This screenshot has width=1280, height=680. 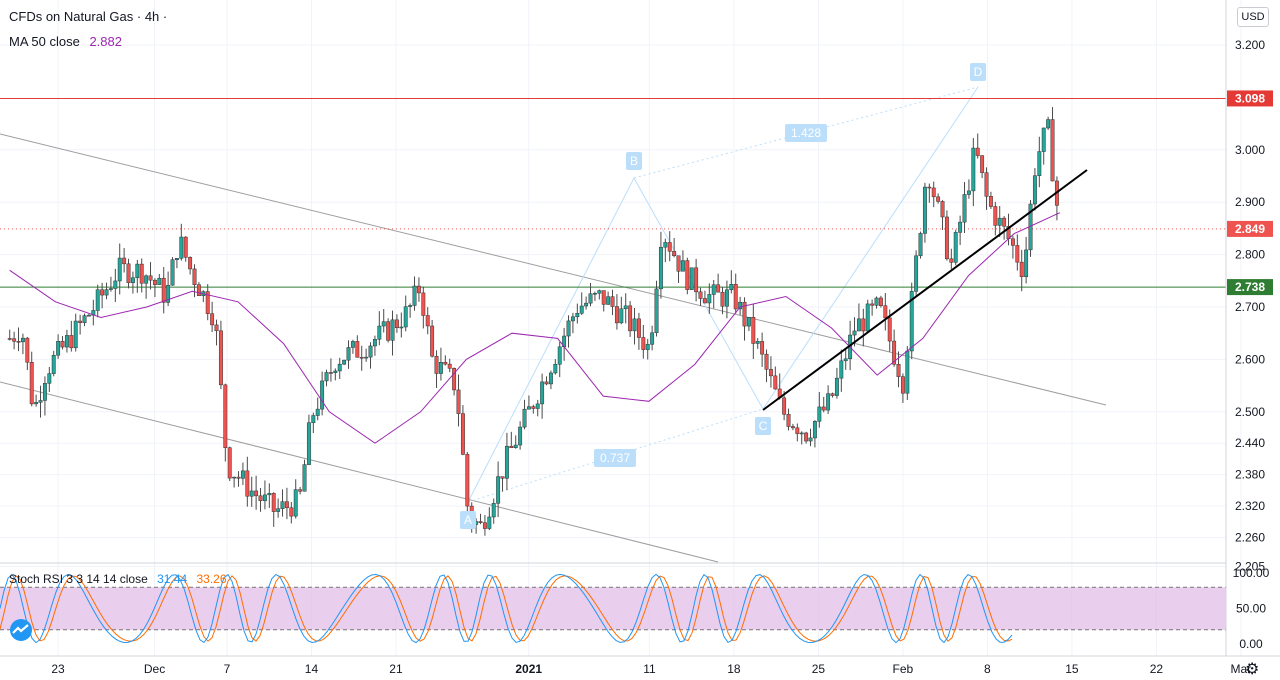 I want to click on time-tick: 23, so click(x=58, y=669).